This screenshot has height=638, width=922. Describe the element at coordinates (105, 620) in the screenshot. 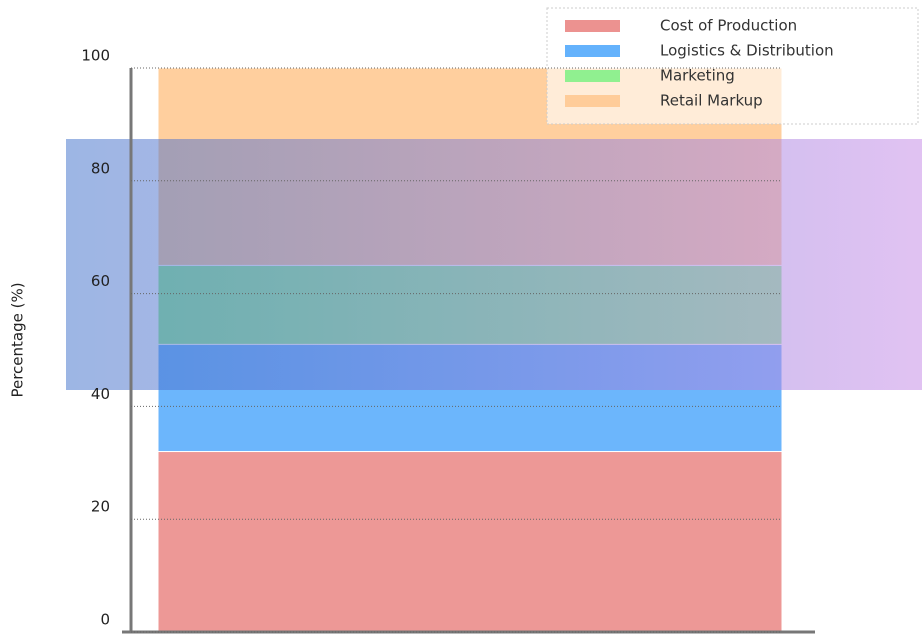

I see `y-tick-label: 0` at that location.